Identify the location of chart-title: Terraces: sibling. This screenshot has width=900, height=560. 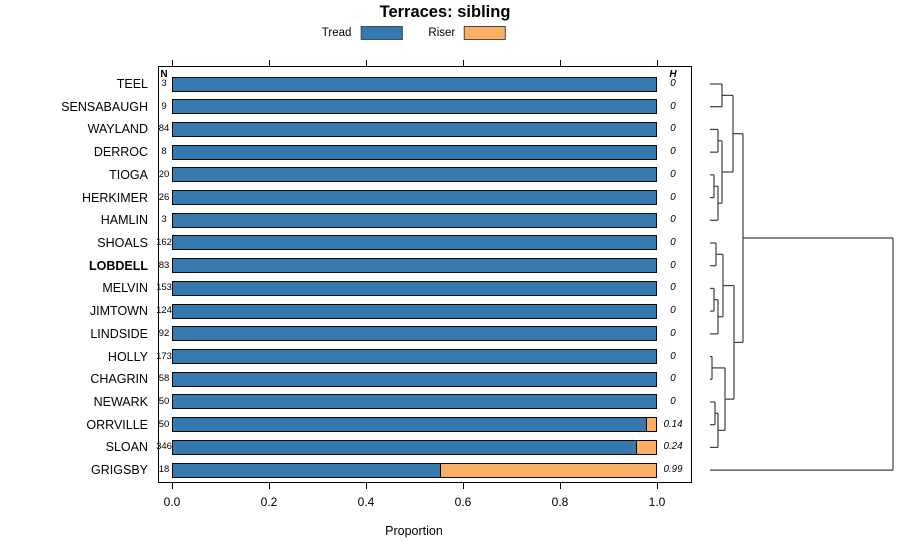
(445, 12).